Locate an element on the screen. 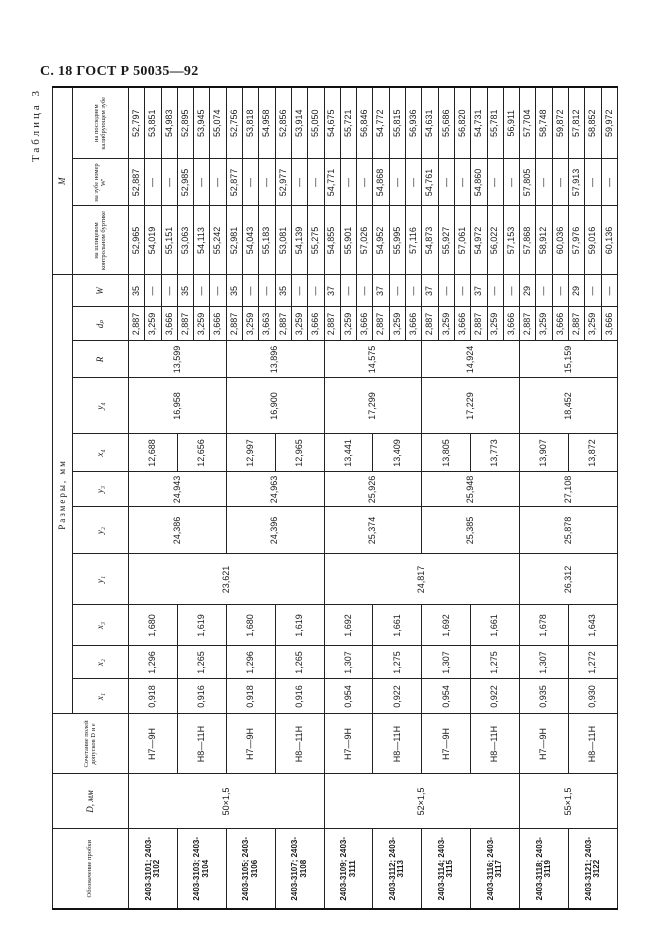 The height and width of the screenshot is (935, 661). page-header: С. 18 ГОСТ Р 50035—92 is located at coordinates (119, 71).